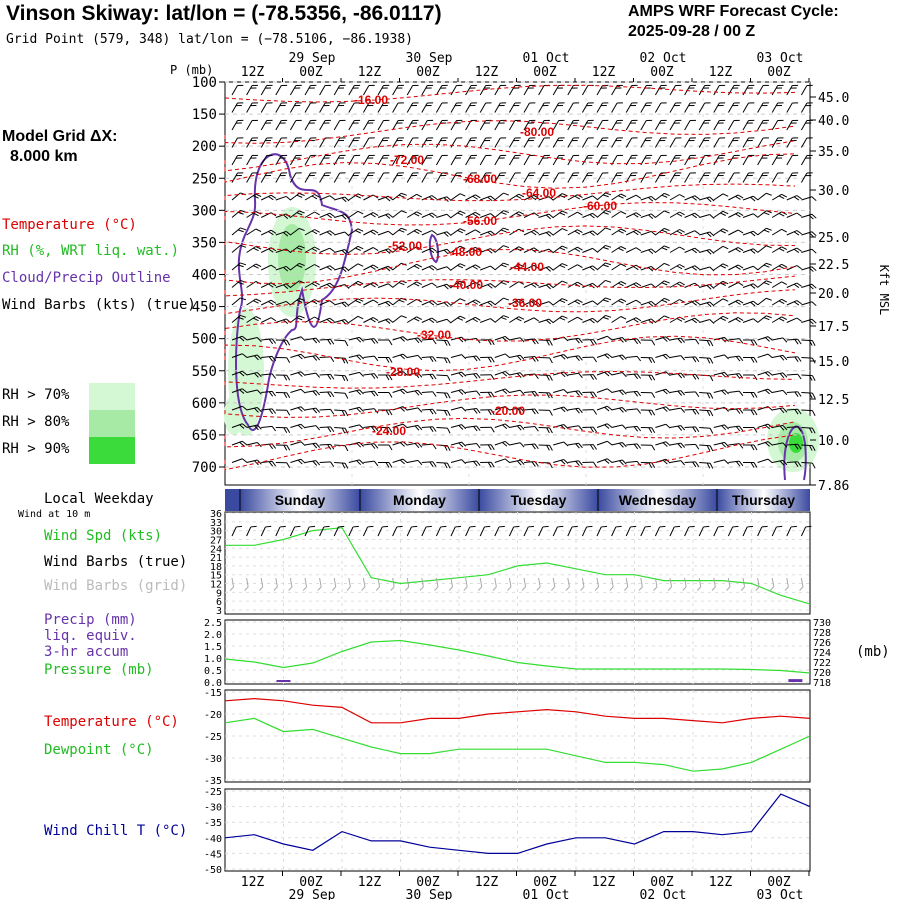  Describe the element at coordinates (112, 396) in the screenshot. I see `rh70-swatch` at that location.